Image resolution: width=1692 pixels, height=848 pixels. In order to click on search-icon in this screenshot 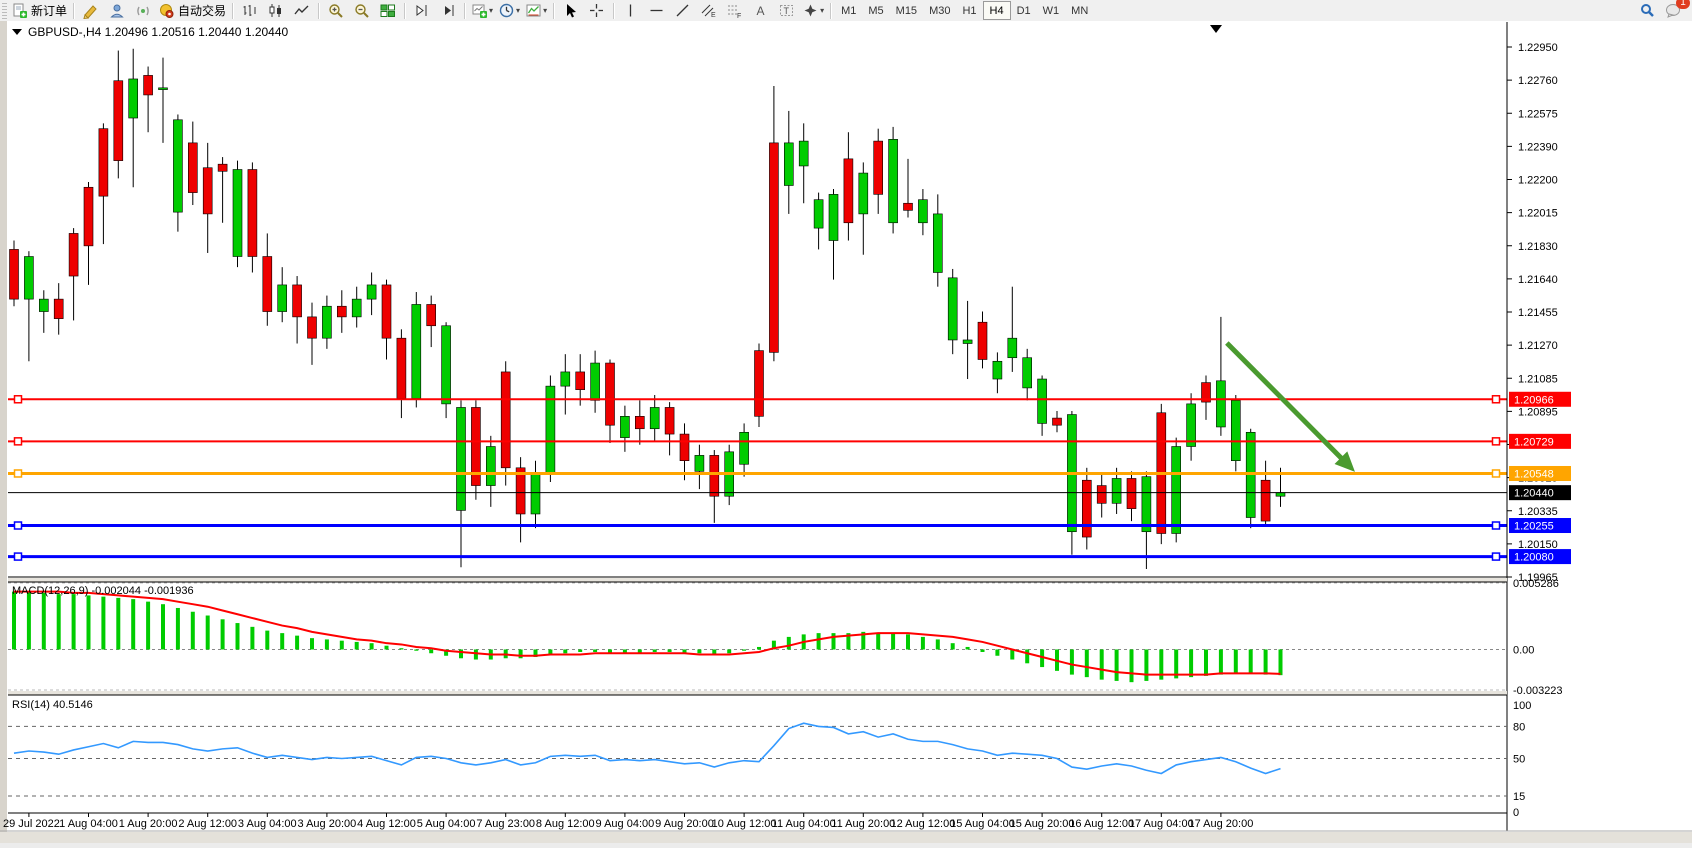, I will do `click(1647, 10)`.